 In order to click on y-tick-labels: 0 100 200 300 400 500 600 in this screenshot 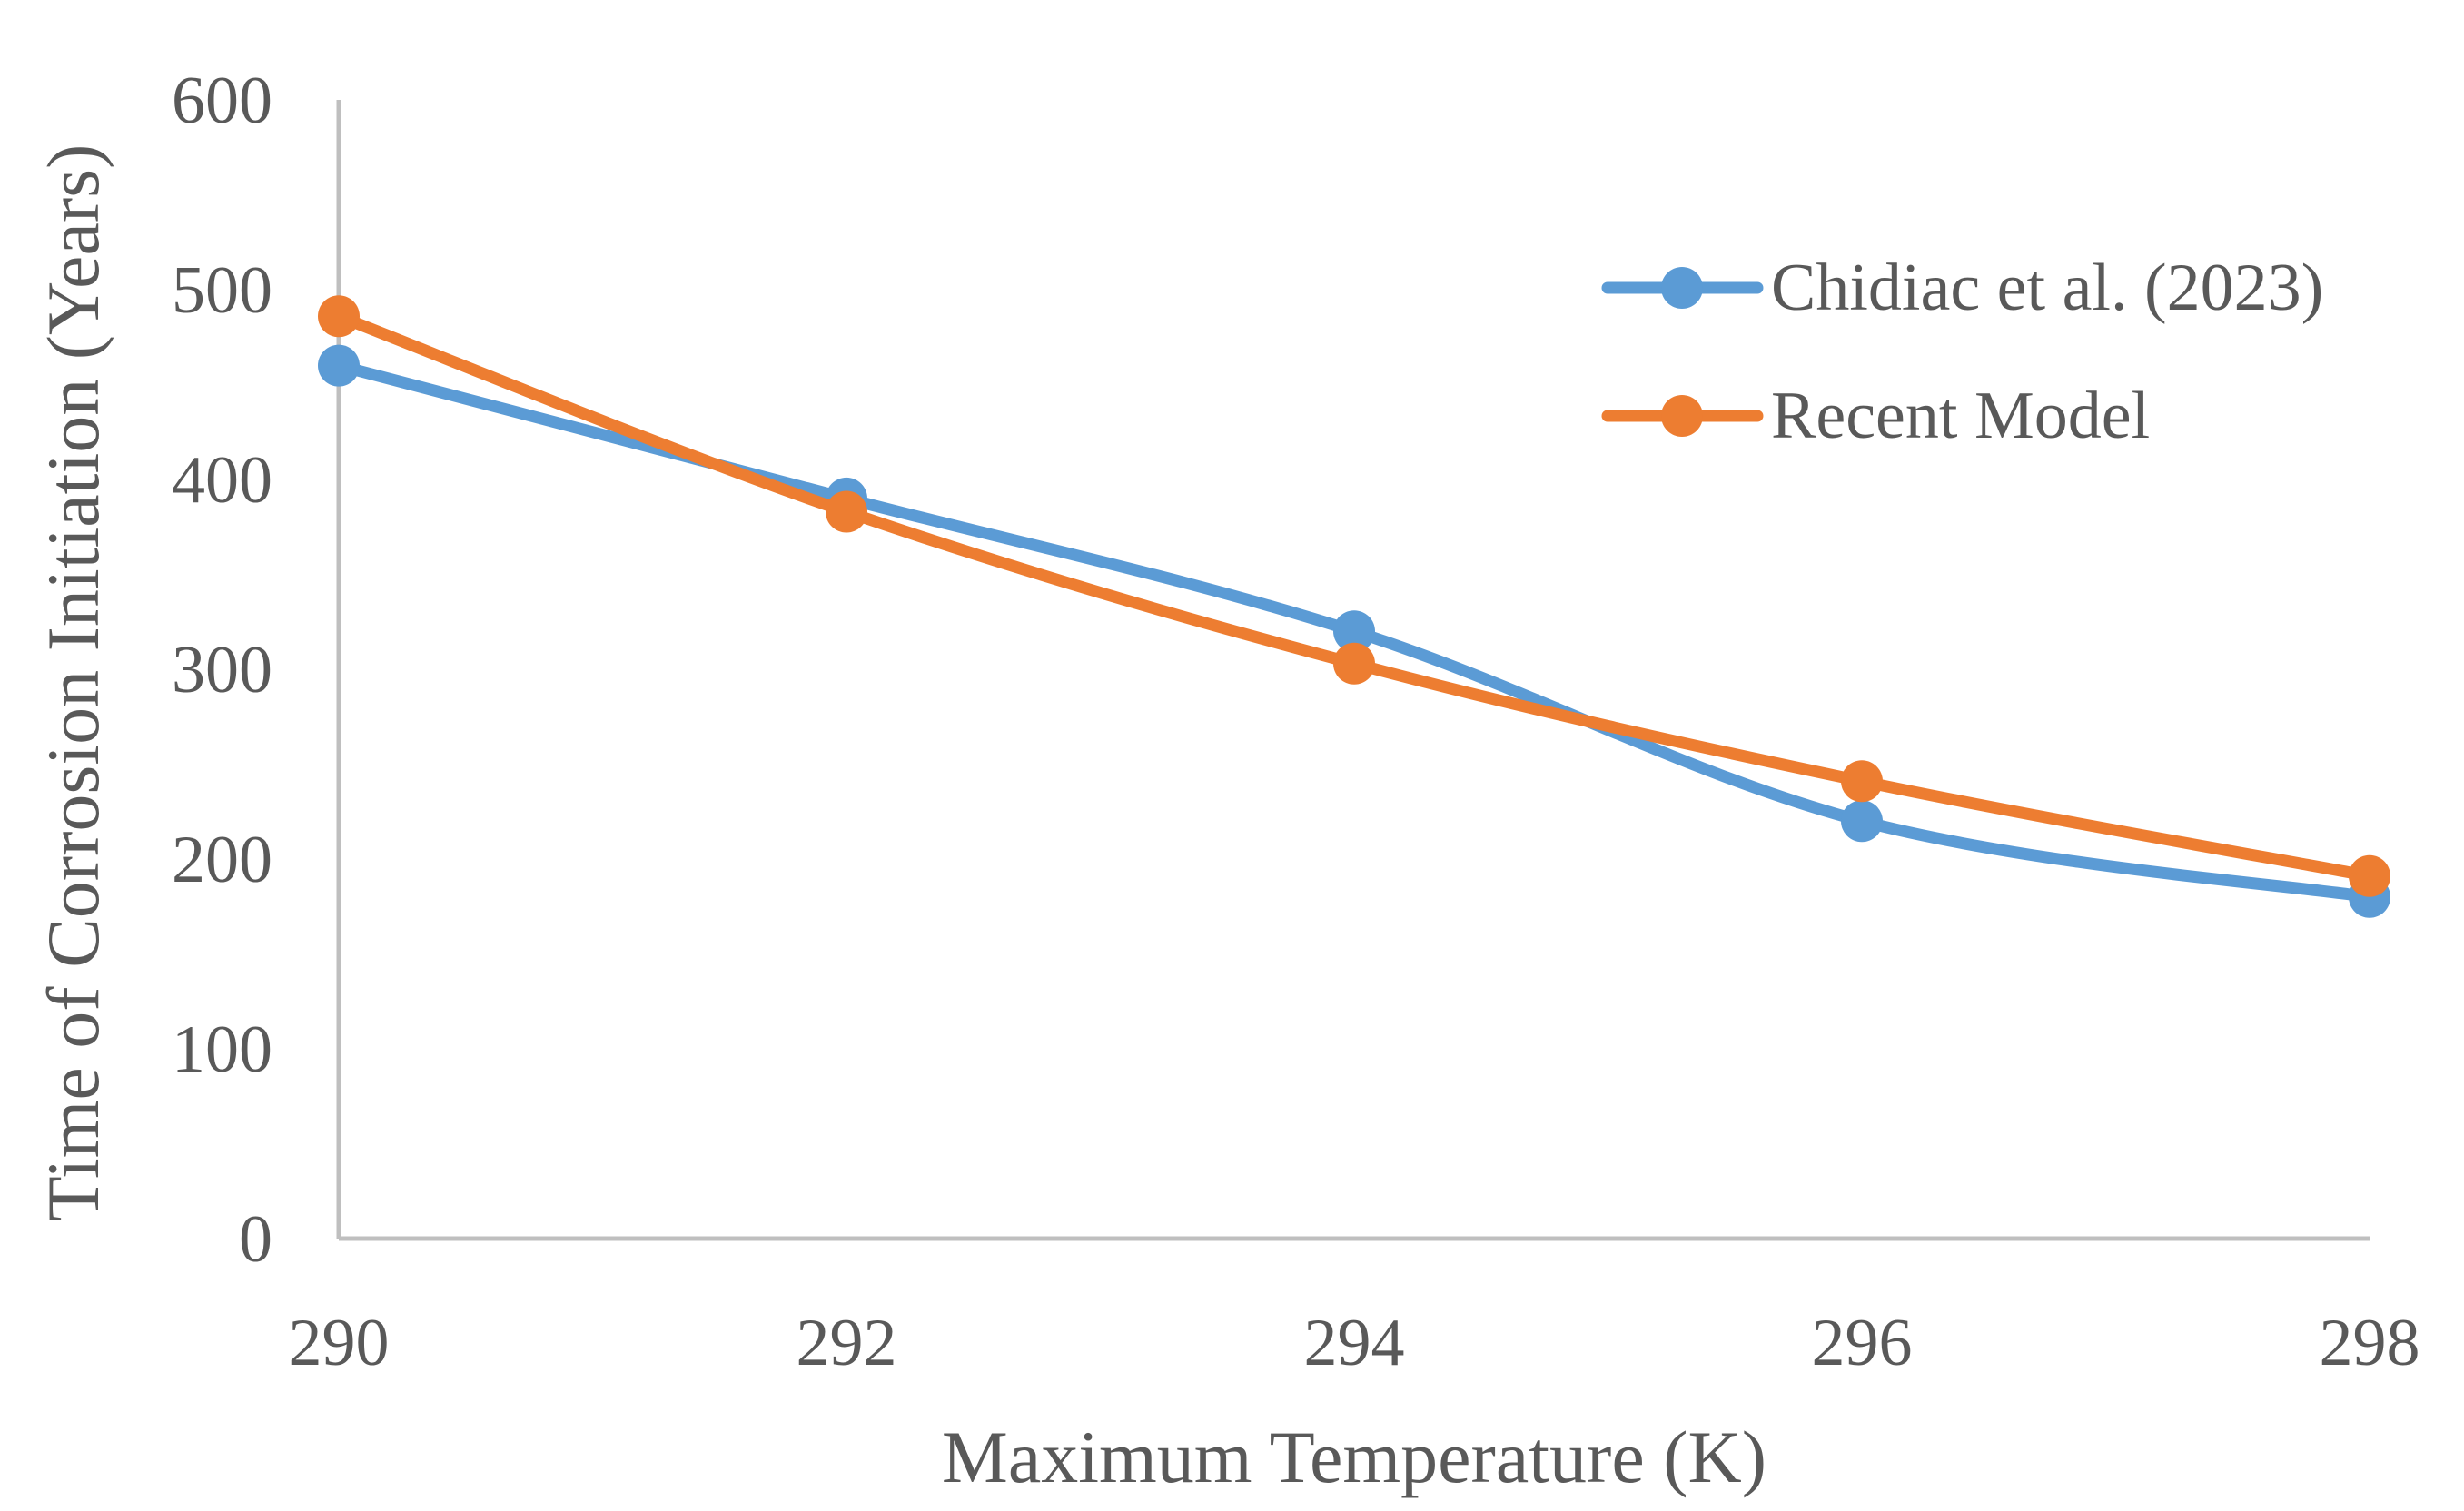, I will do `click(222, 670)`.